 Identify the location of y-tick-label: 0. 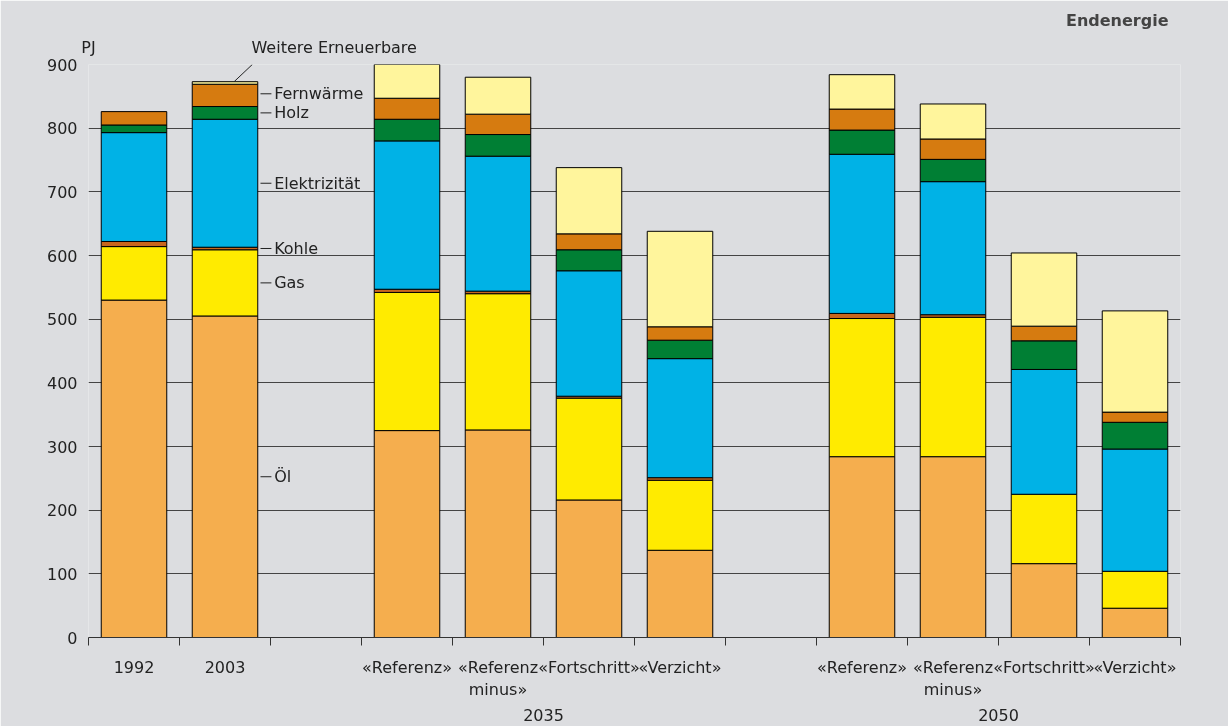
(72, 638).